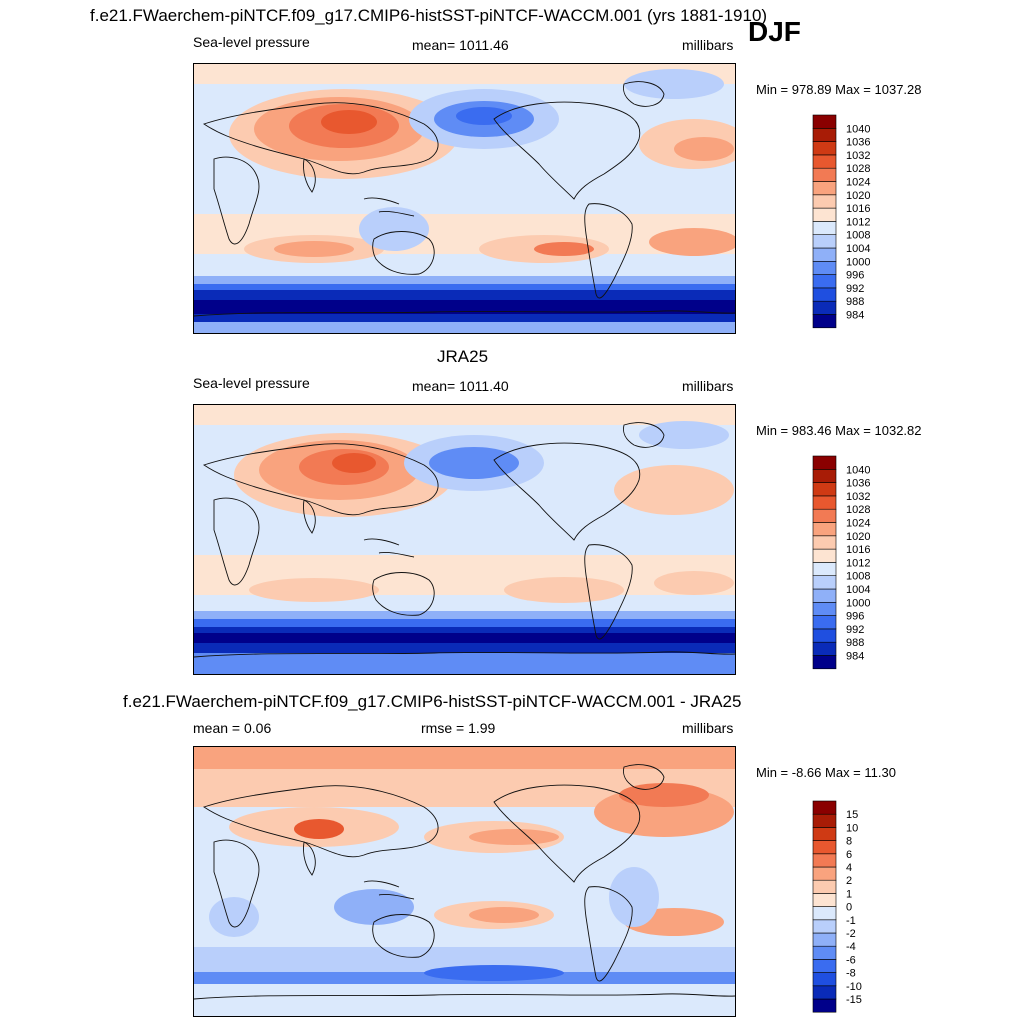 This screenshot has height=1024, width=1024. Describe the element at coordinates (851, 934) in the screenshot. I see `colorbar-tick-label: -2` at that location.